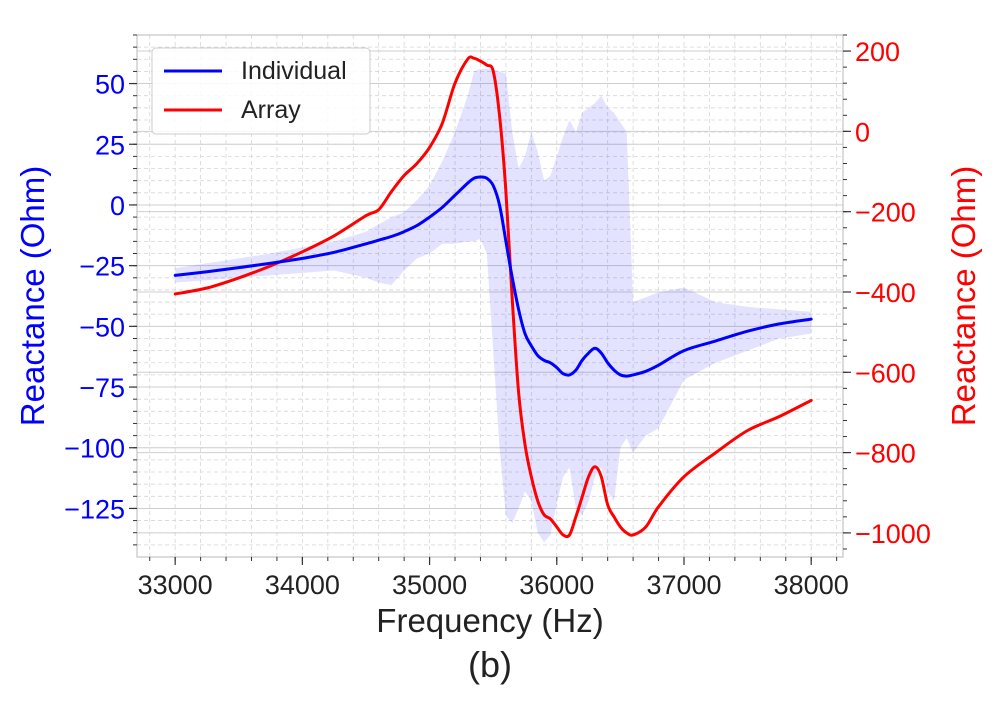 This screenshot has width=1000, height=705. Describe the element at coordinates (862, 132) in the screenshot. I see `right-tick-label: 0` at that location.